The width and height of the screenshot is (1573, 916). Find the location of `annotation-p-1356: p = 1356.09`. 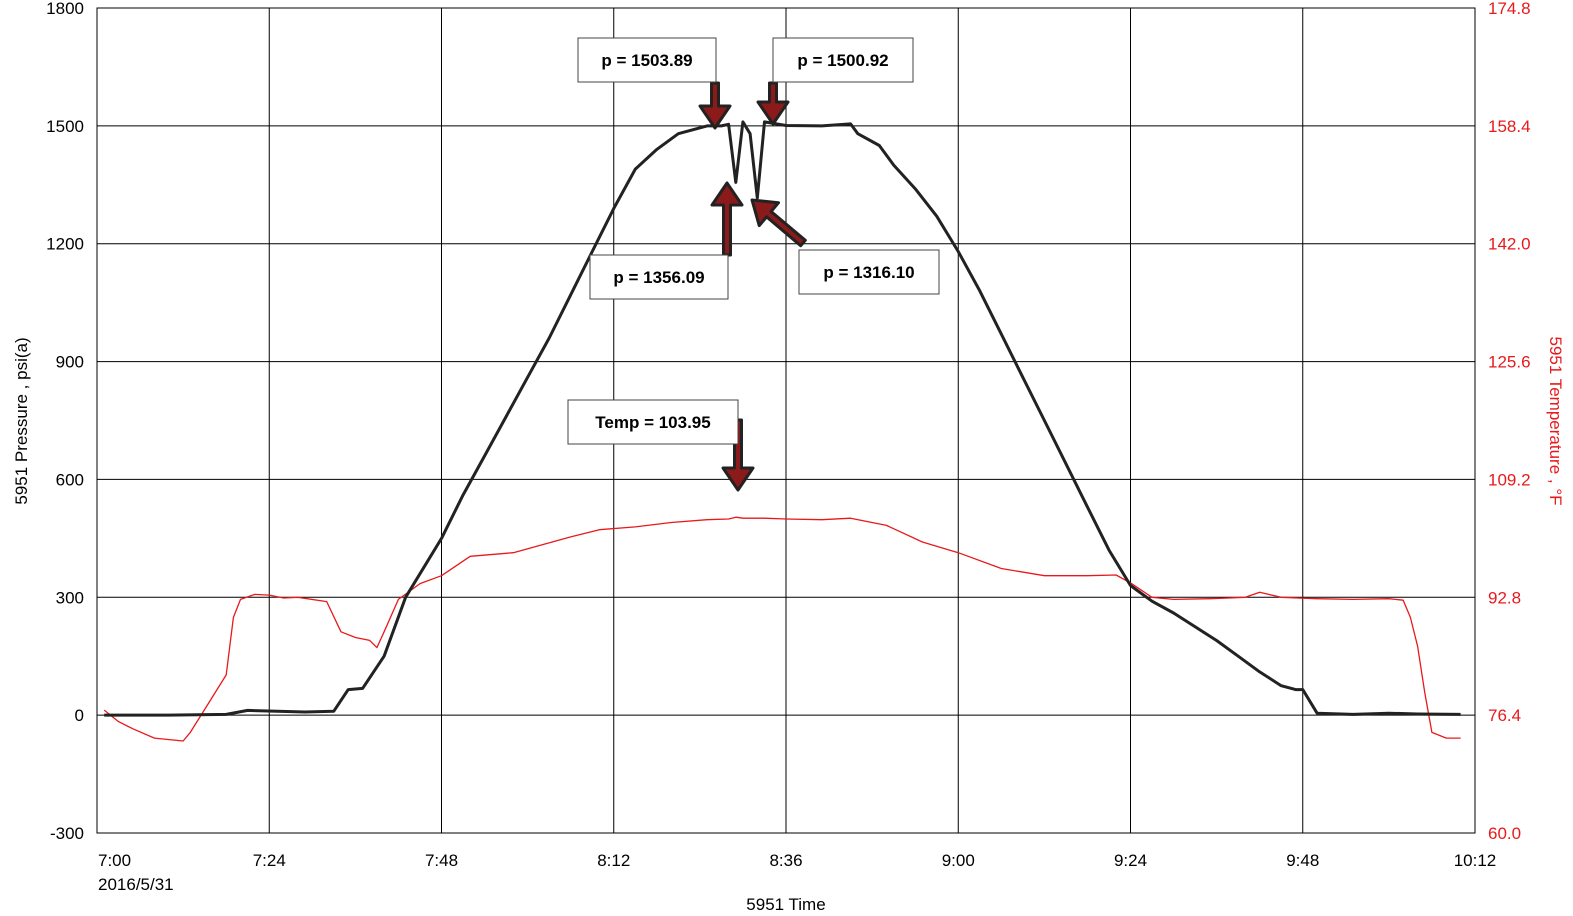

annotation-p-1356: p = 1356.09 is located at coordinates (659, 277).